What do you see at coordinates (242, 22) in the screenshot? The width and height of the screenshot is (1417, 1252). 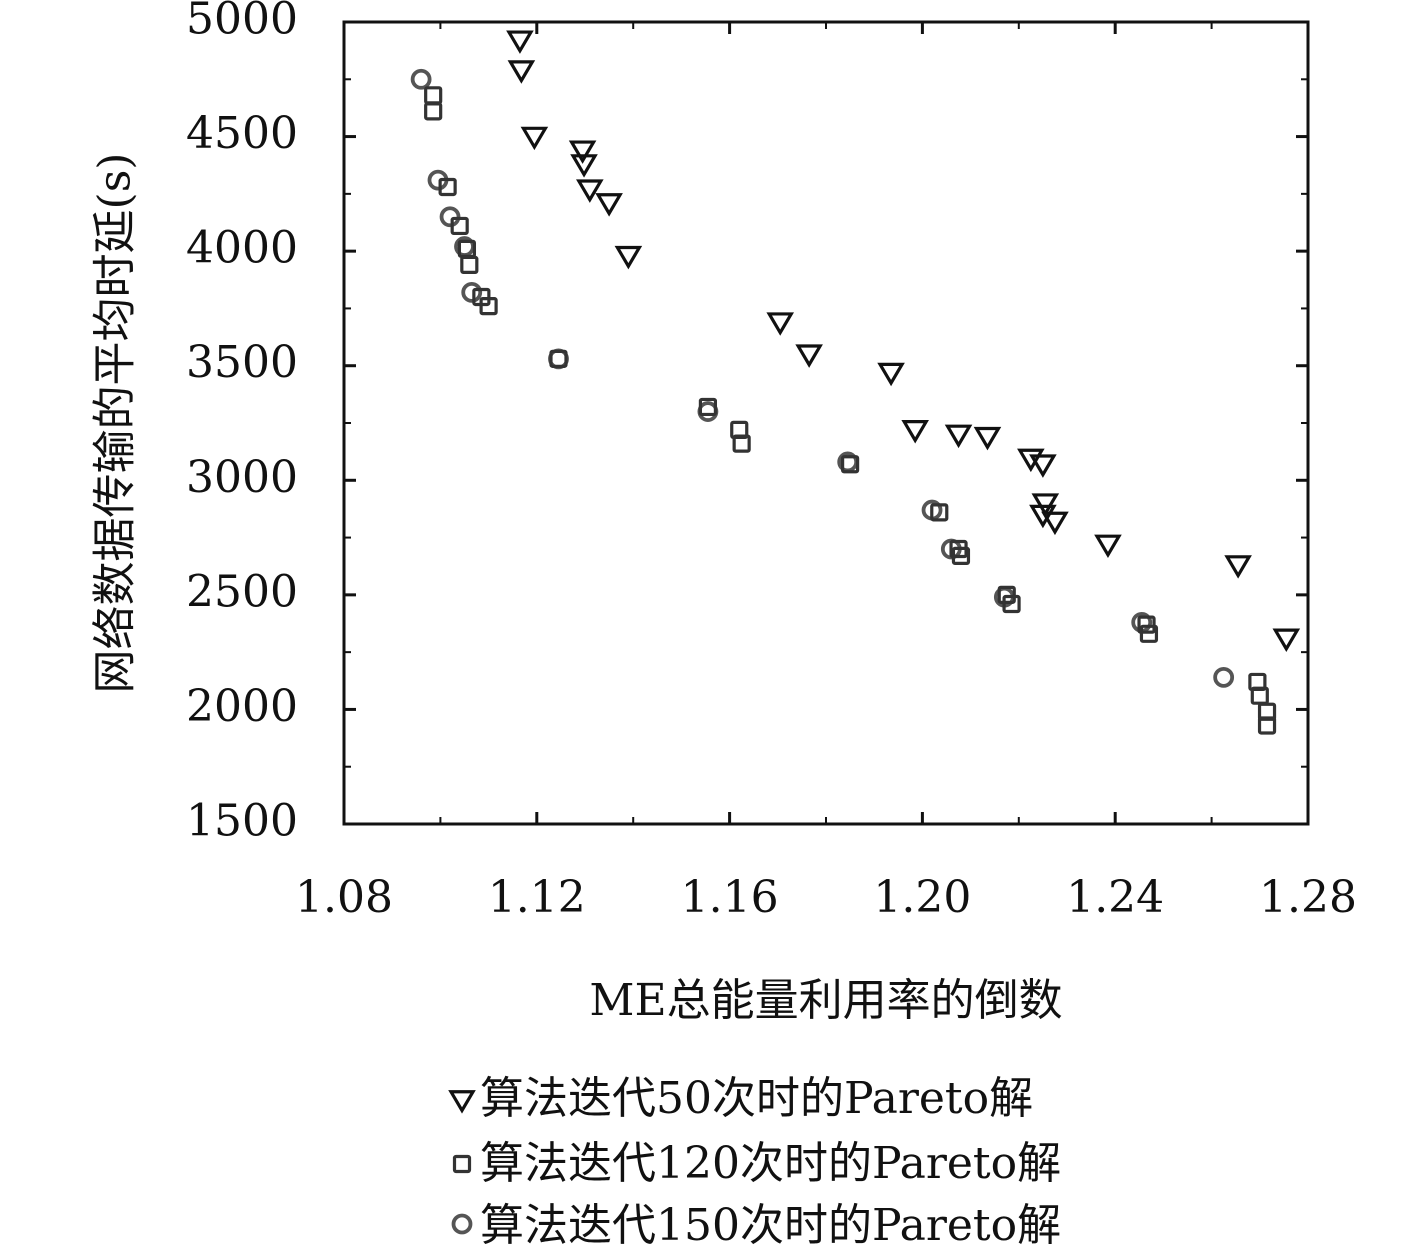 I see `y-tick-label: 5000` at bounding box center [242, 22].